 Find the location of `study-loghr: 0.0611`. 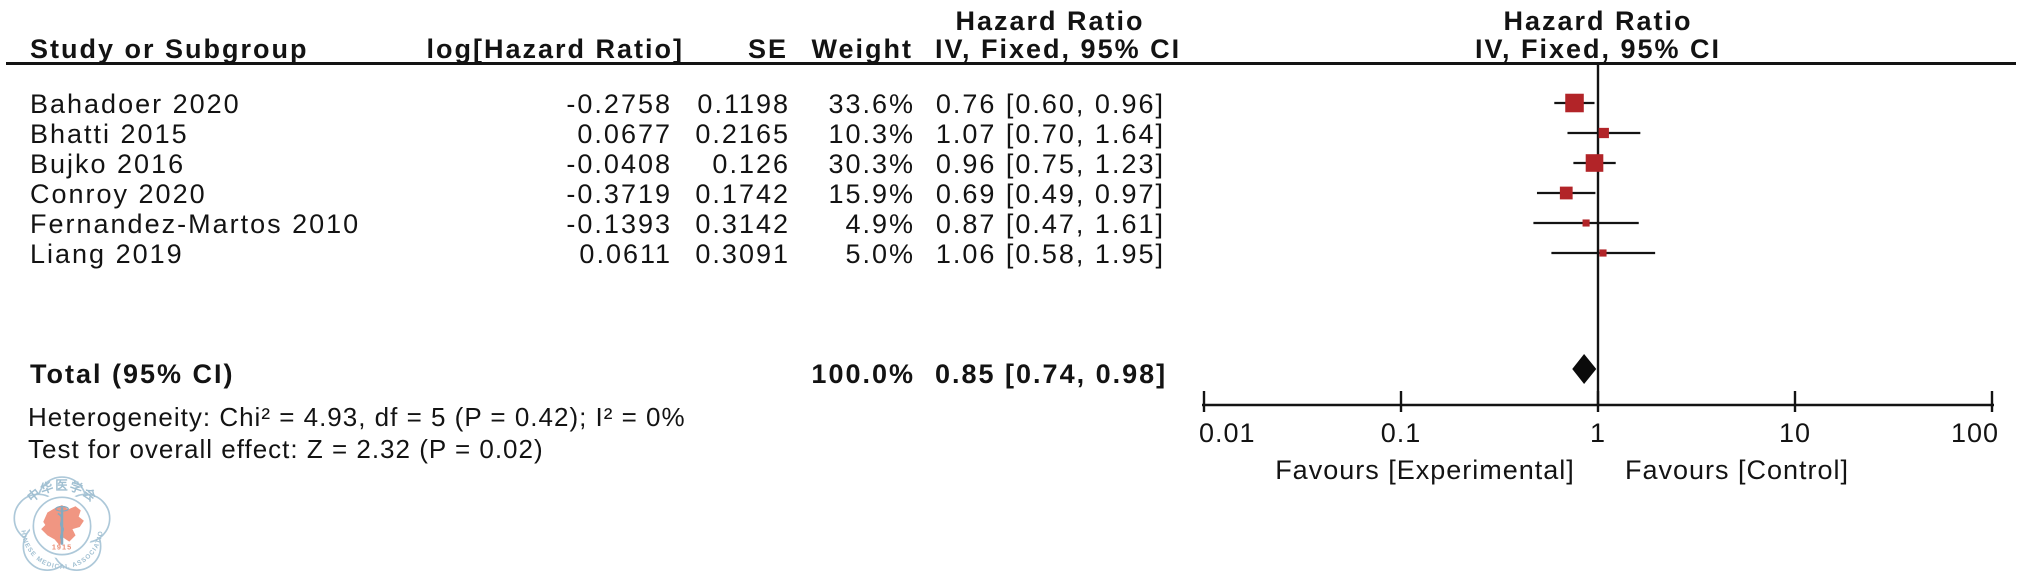

study-loghr: 0.0611 is located at coordinates (625, 254).